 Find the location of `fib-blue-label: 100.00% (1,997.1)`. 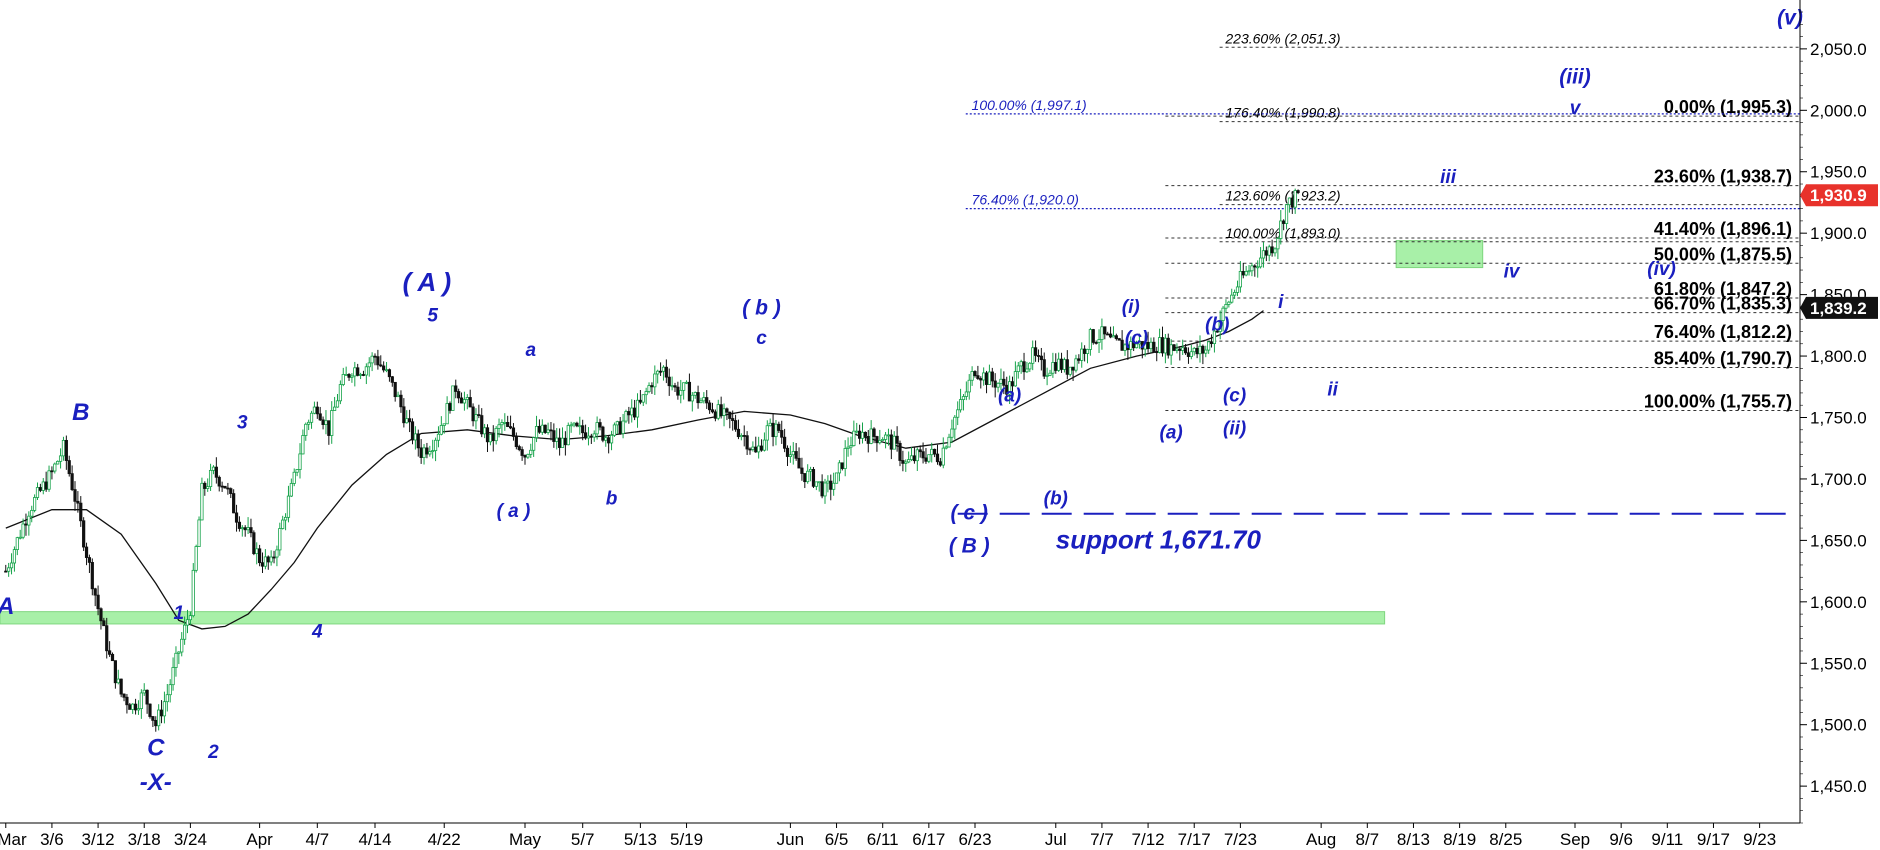

fib-blue-label: 100.00% (1,997.1) is located at coordinates (1029, 105).